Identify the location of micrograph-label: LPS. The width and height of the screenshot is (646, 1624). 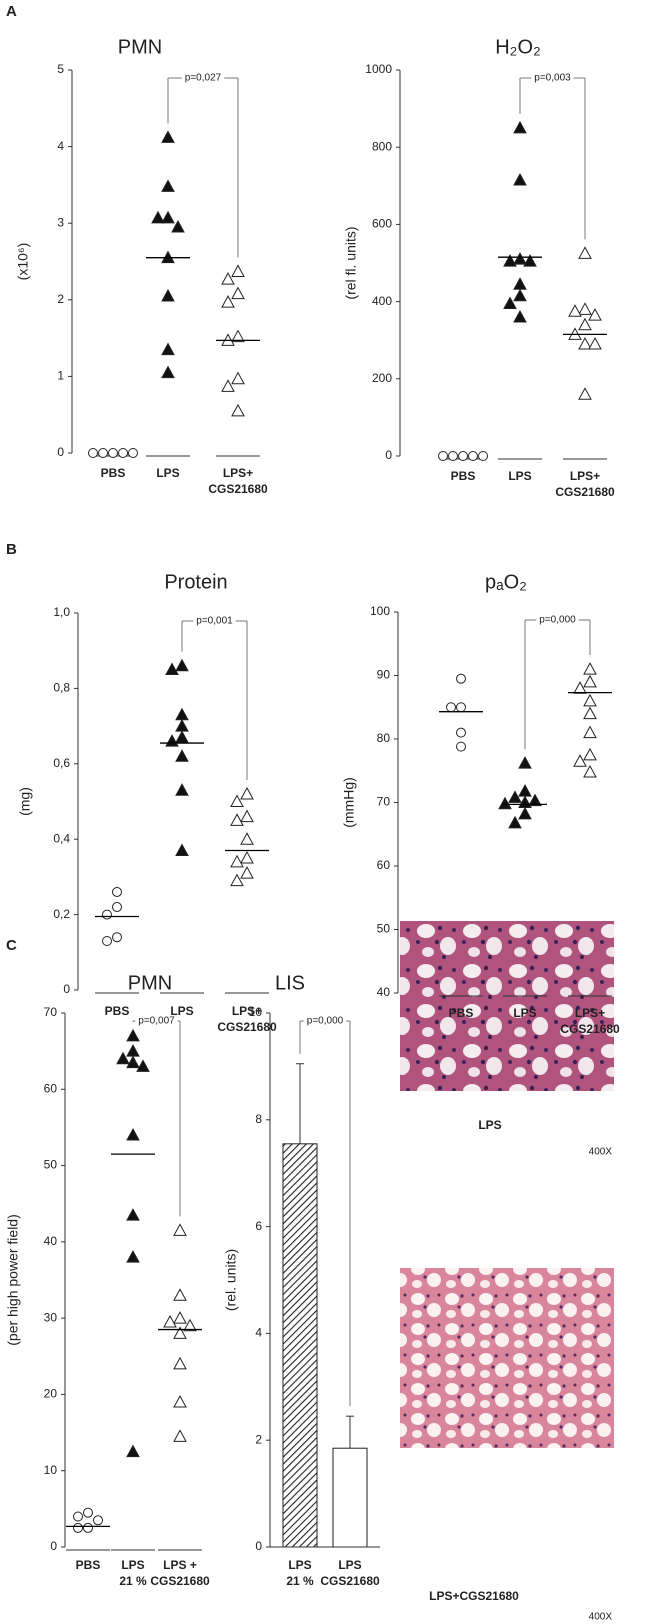
(489, 1125).